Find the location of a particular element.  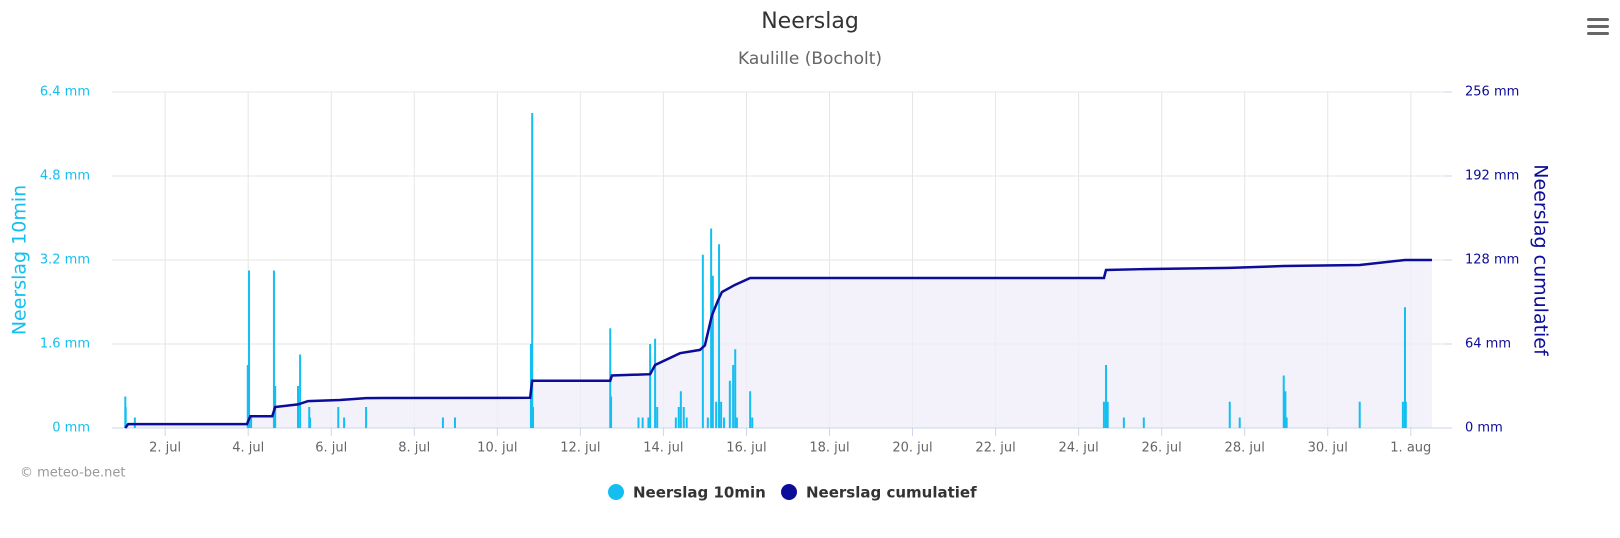

x-tick-label: 8. jul is located at coordinates (414, 448).